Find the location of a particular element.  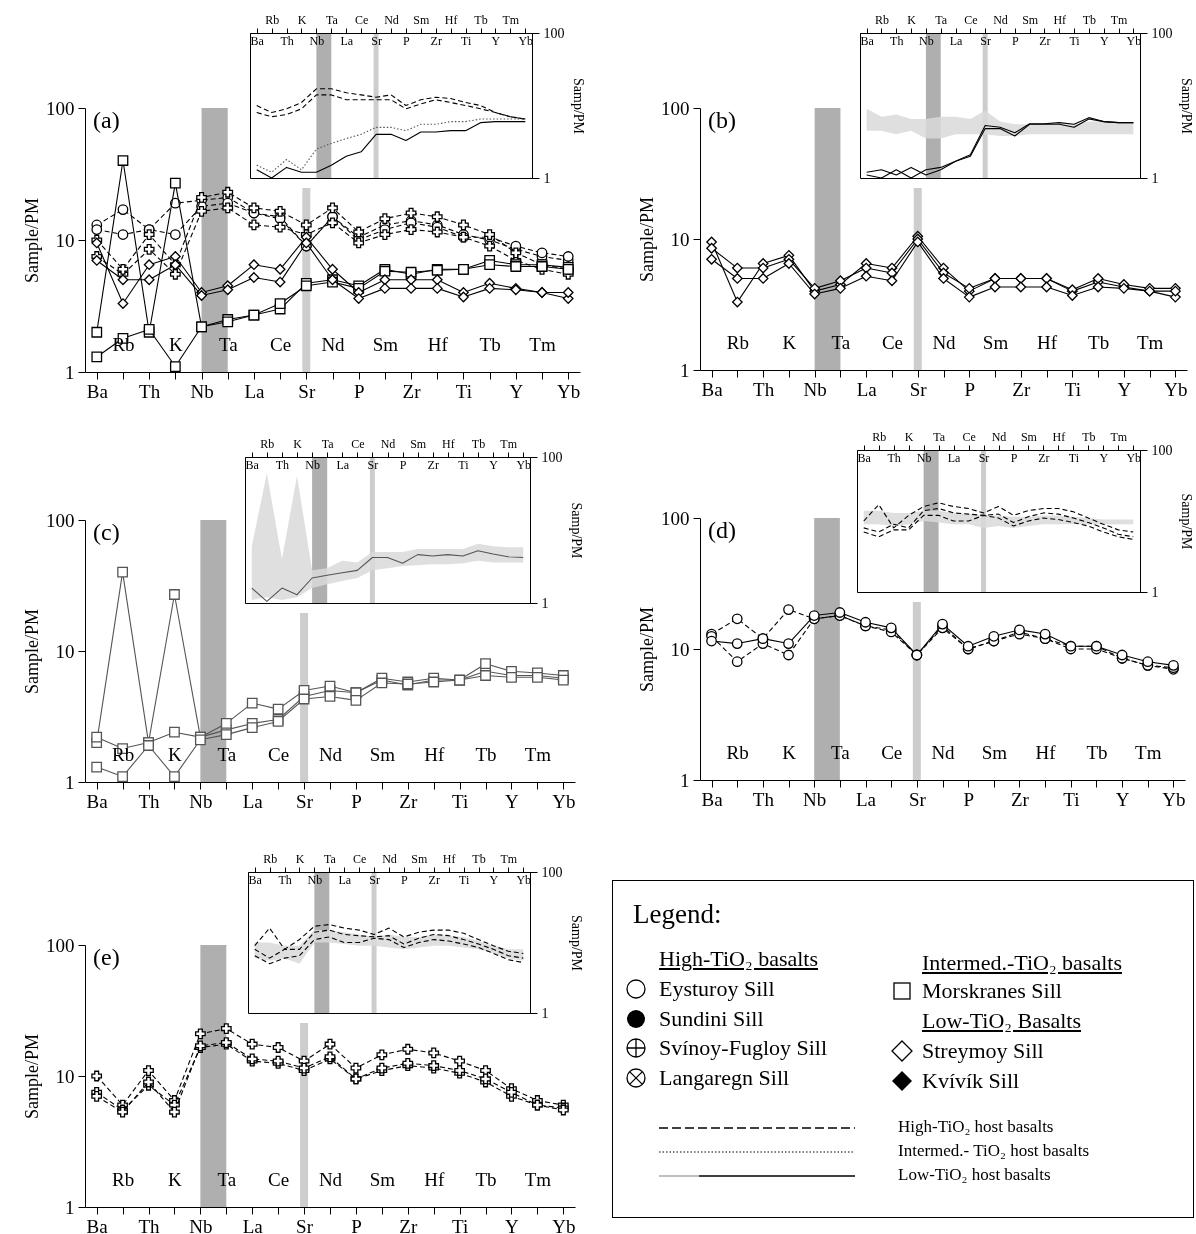

text: Streymoy Sill is located at coordinates (983, 1050).